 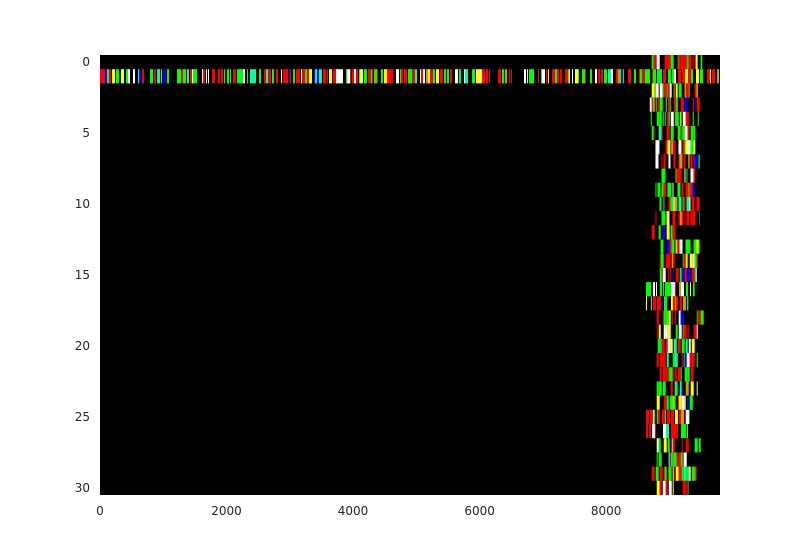 I want to click on x-axis: 0 2000 4000 6000 8000, so click(x=358, y=511).